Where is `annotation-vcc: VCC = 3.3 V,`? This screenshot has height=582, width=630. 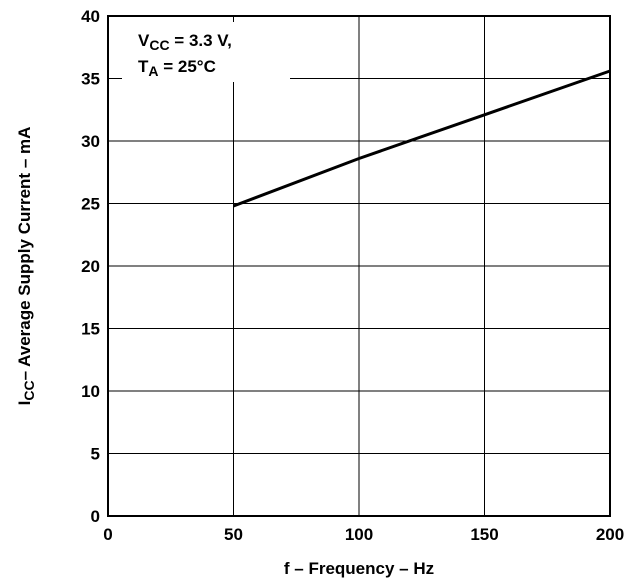 annotation-vcc: VCC = 3.3 V, is located at coordinates (185, 42).